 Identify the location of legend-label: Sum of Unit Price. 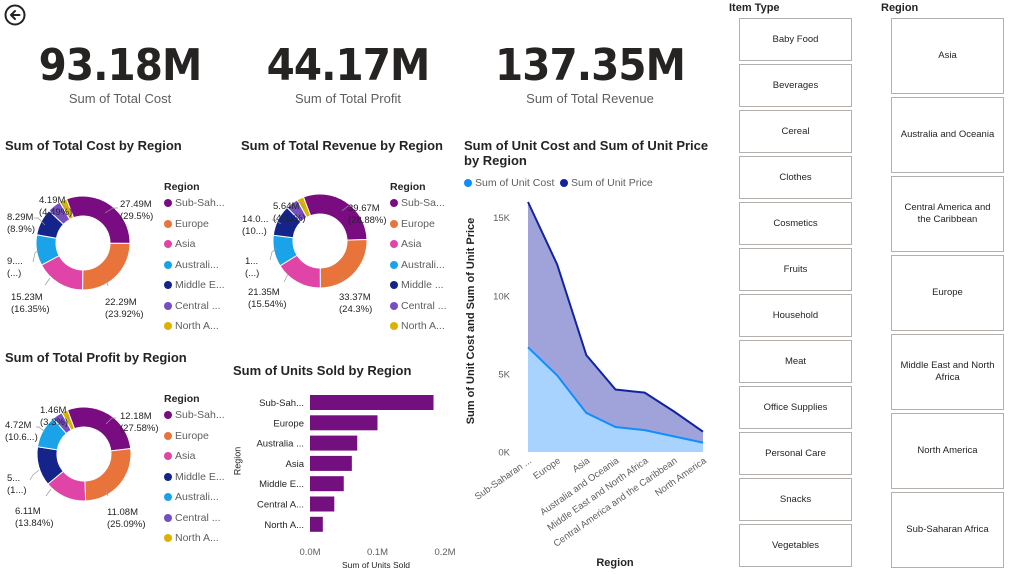
(612, 183).